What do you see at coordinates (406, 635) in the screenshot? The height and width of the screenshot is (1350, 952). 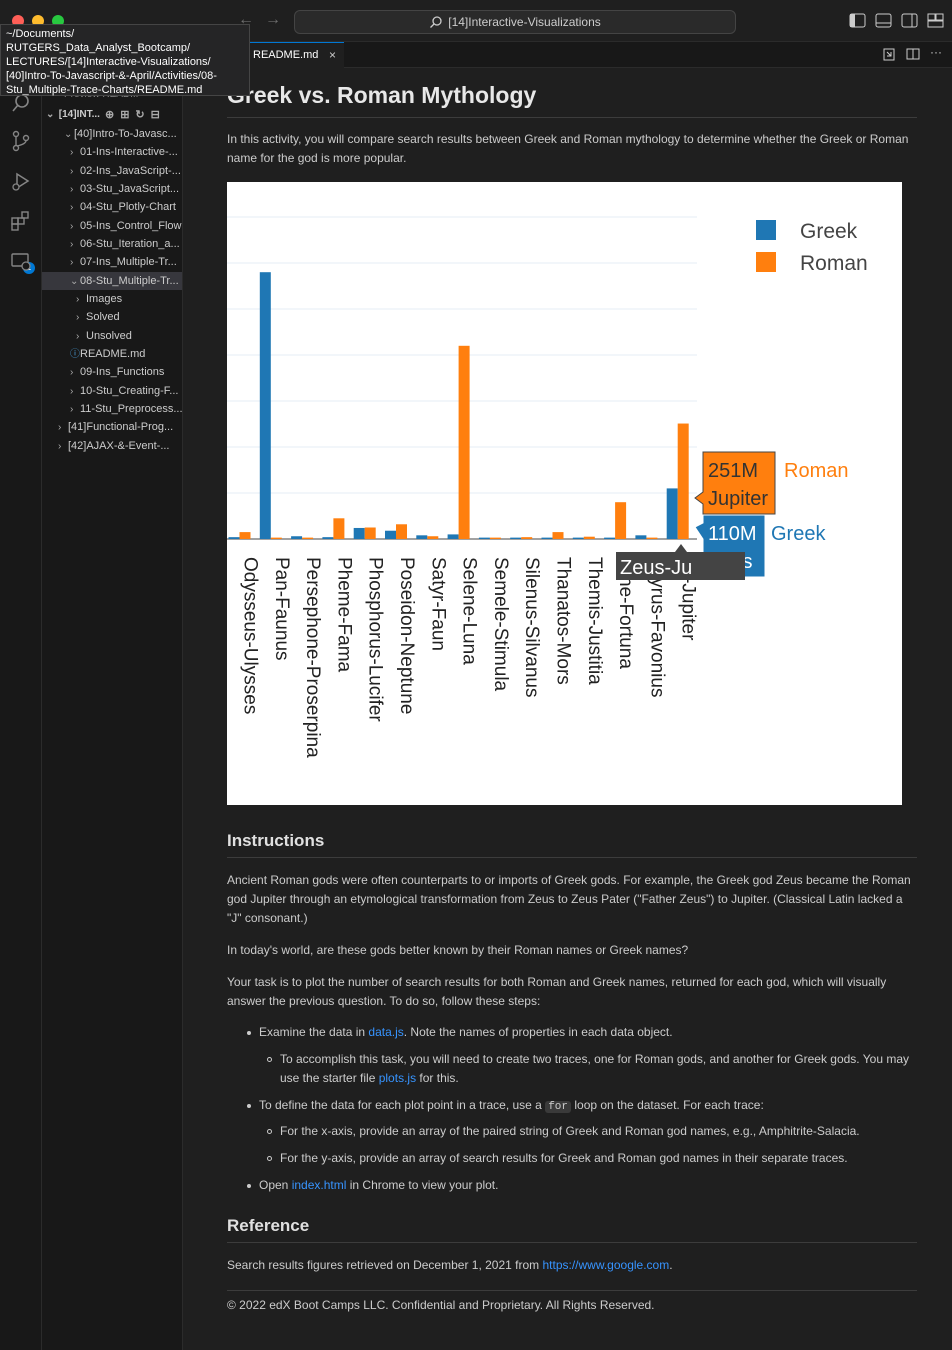 I see `x-tick-label: Poseidon-Neptune` at bounding box center [406, 635].